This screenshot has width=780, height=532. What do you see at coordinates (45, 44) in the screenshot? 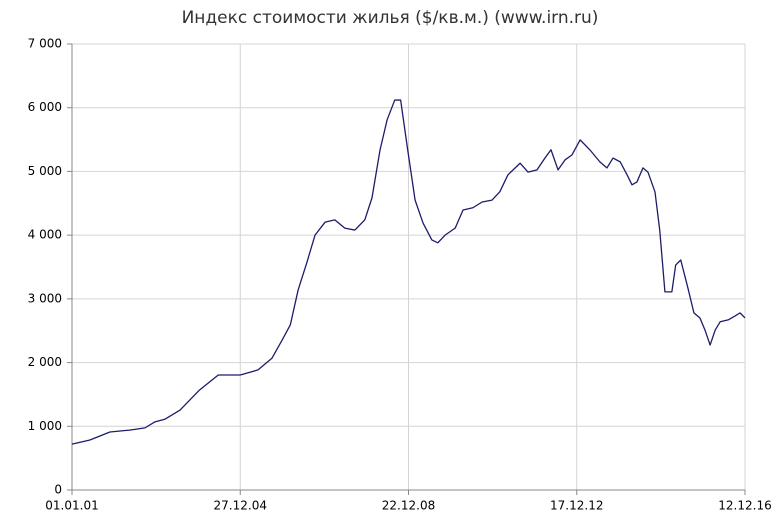
I see `y-tick-label: 7 000` at bounding box center [45, 44].